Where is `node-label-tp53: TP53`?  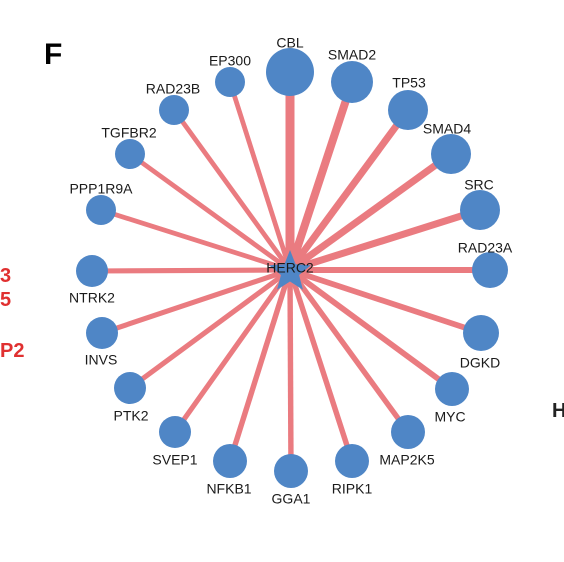 node-label-tp53: TP53 is located at coordinates (409, 83).